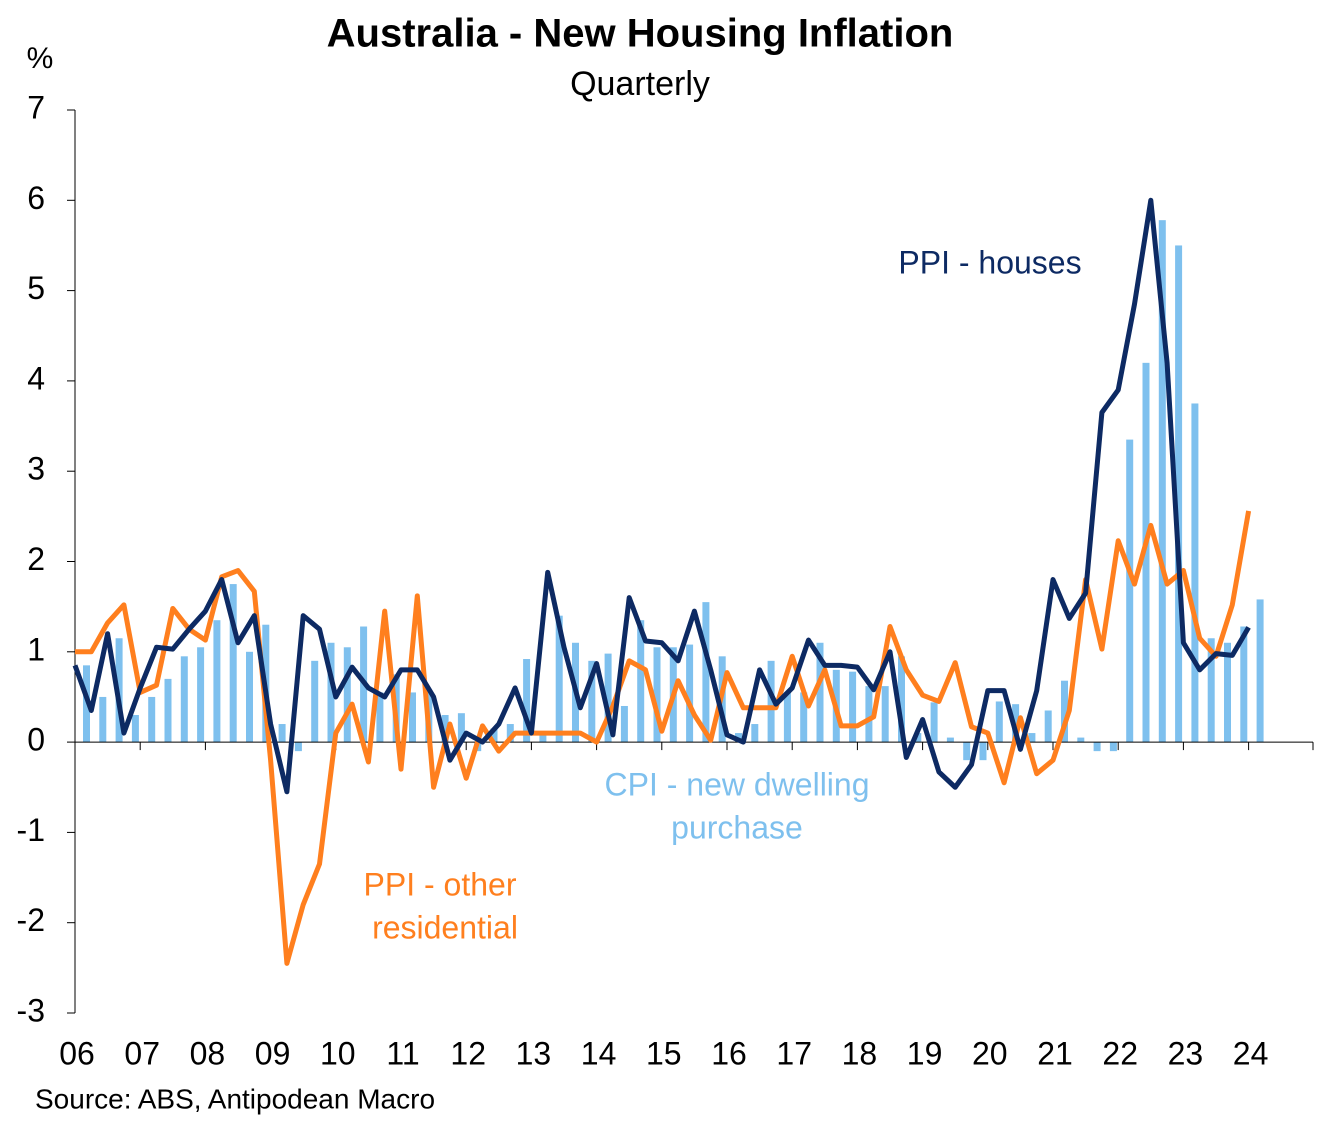  I want to click on chart-title: Australia - New Housing Inflation, so click(640, 34).